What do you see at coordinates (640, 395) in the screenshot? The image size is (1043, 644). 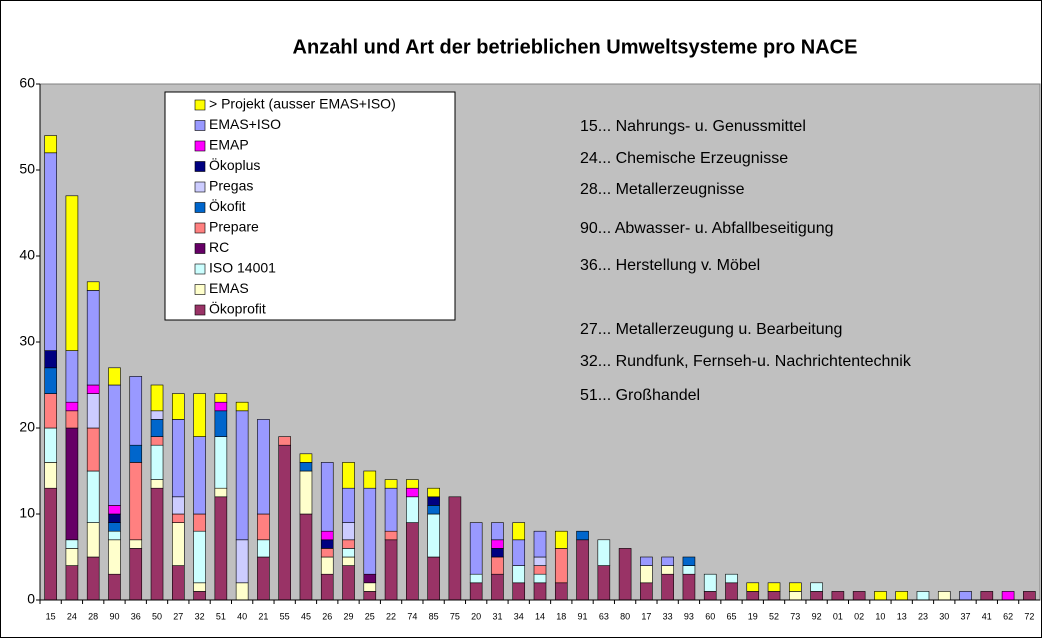 I see `annotation: 51... Großhandel` at bounding box center [640, 395].